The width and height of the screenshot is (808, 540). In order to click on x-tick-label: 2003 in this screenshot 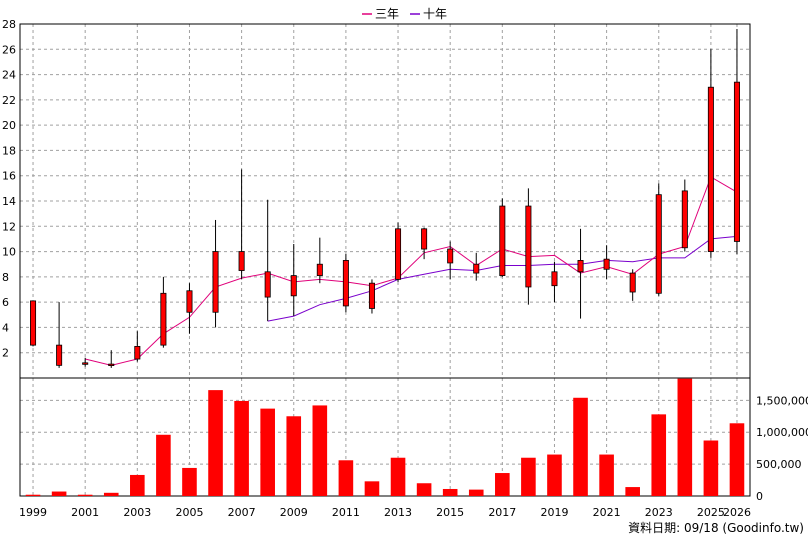, I will do `click(137, 512)`.